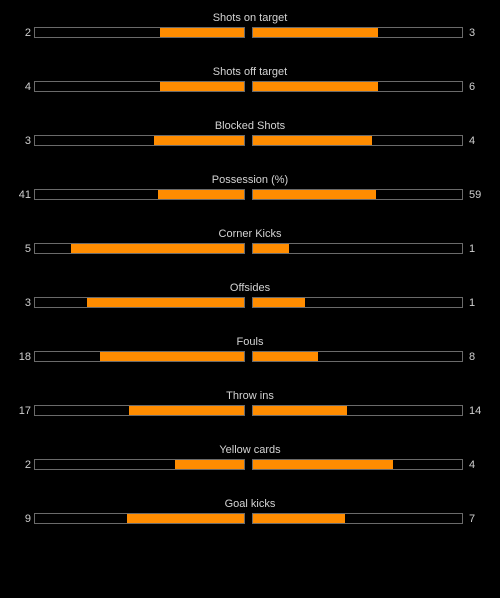  I want to click on stat-row: Goal kicks 9 7, so click(250, 524).